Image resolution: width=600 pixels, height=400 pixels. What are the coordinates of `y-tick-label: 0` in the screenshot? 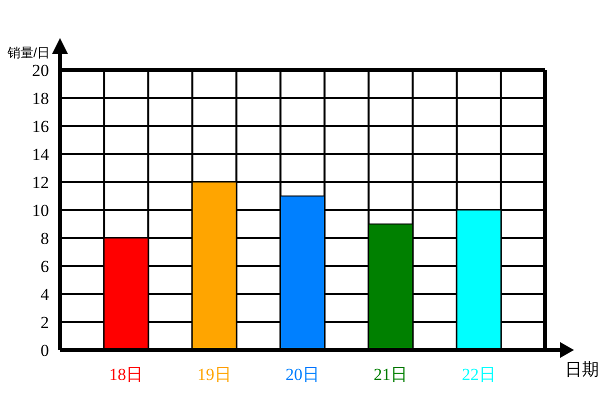 It's located at (44, 350).